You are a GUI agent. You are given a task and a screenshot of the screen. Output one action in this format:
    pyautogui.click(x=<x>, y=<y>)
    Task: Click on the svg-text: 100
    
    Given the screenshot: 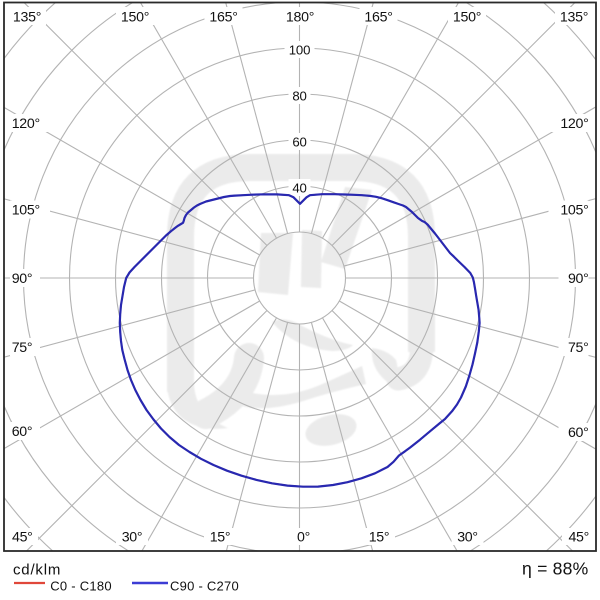 What is the action you would take?
    pyautogui.click(x=299, y=49)
    